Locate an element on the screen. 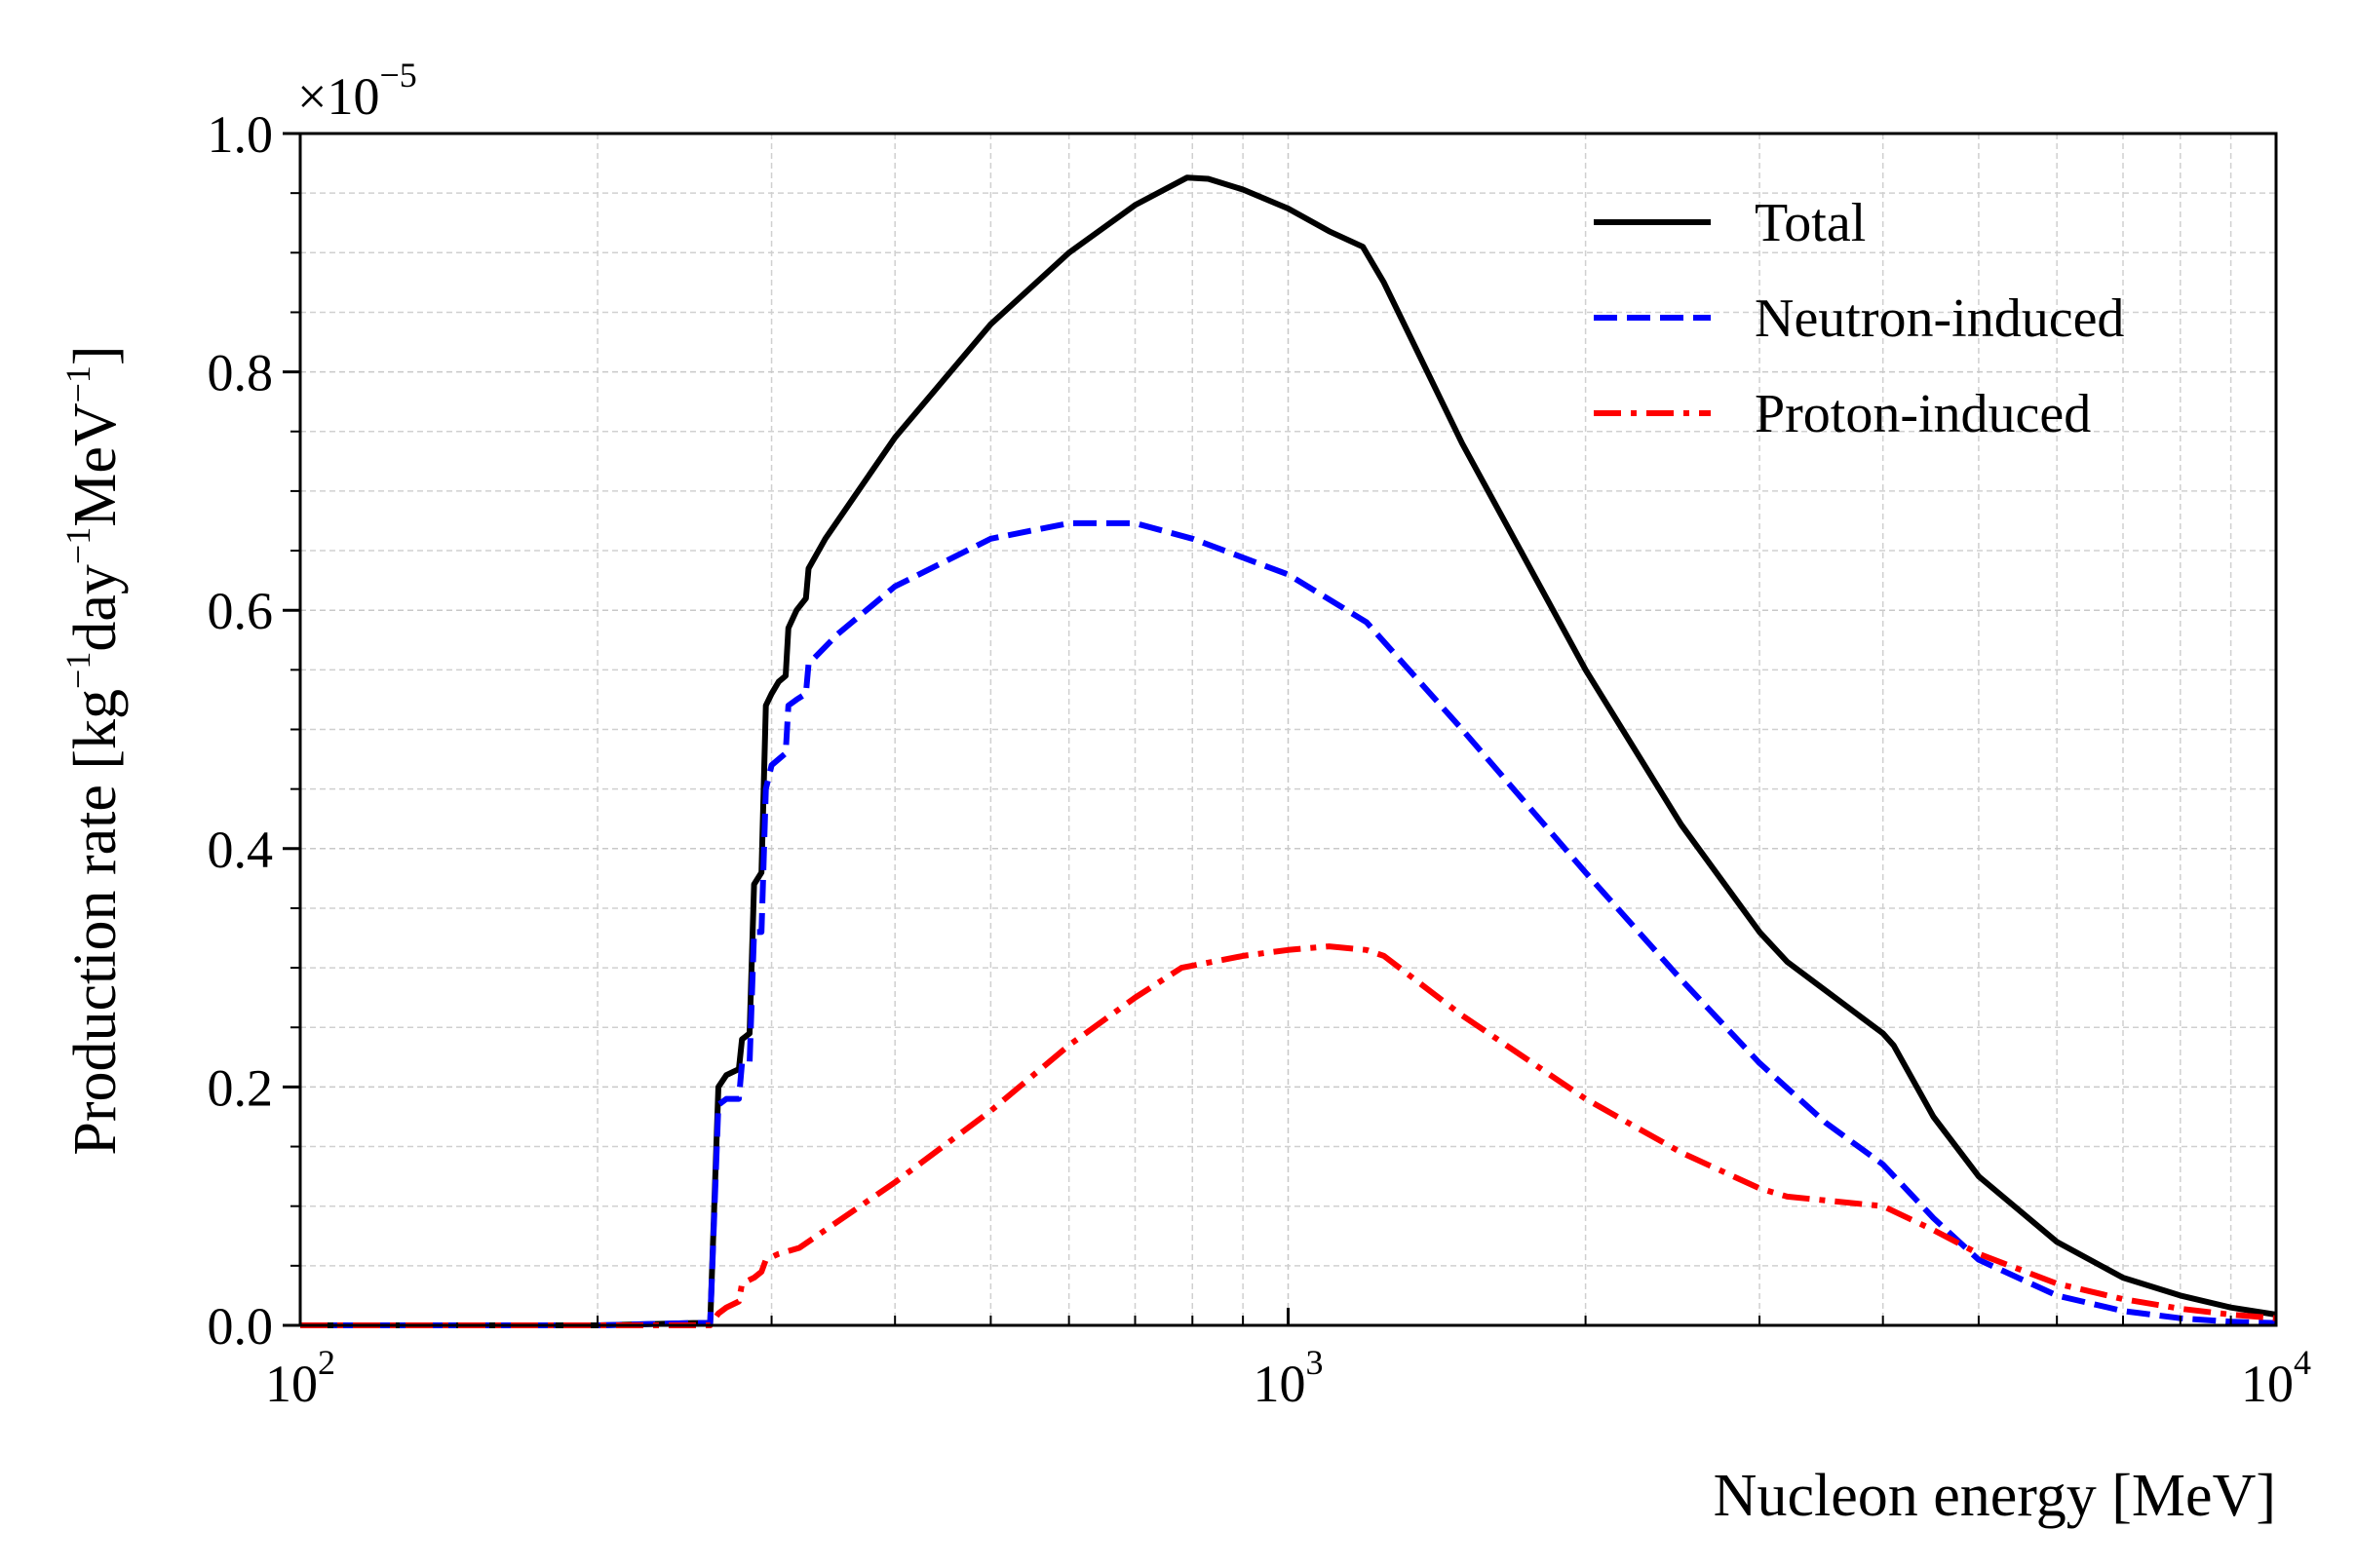 The width and height of the screenshot is (2356, 1568). y-tick-label: 0.8 is located at coordinates (241, 373).